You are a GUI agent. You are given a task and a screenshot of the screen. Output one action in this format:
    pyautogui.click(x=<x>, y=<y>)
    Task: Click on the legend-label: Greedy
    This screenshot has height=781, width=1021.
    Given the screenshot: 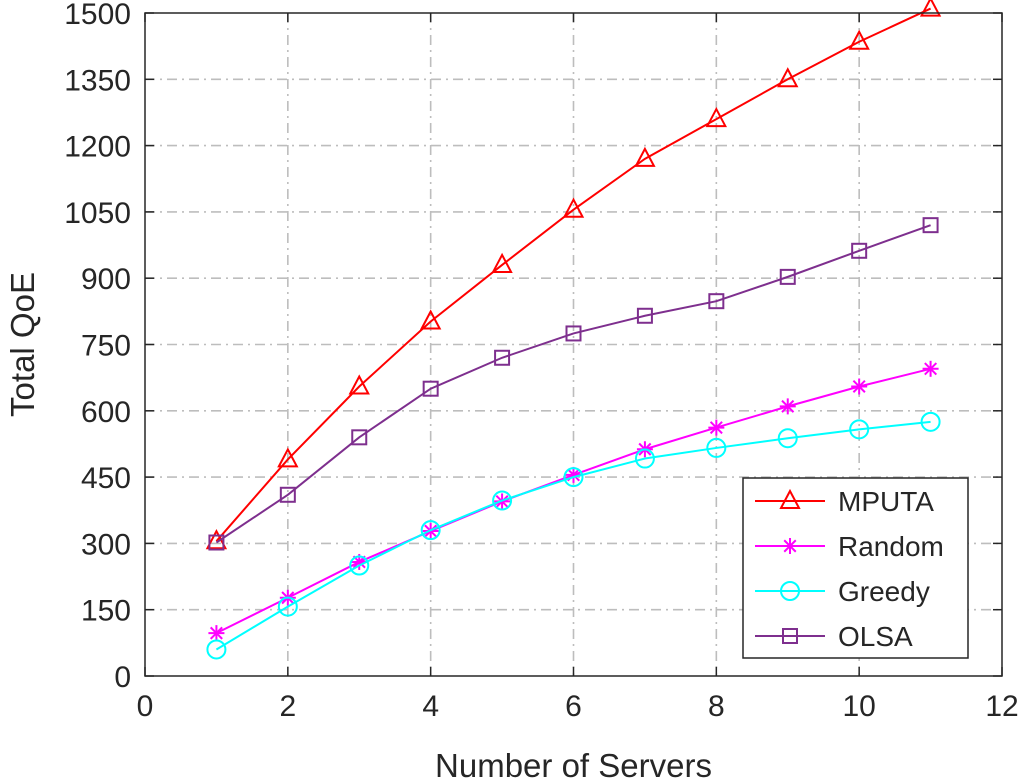 What is the action you would take?
    pyautogui.click(x=884, y=591)
    